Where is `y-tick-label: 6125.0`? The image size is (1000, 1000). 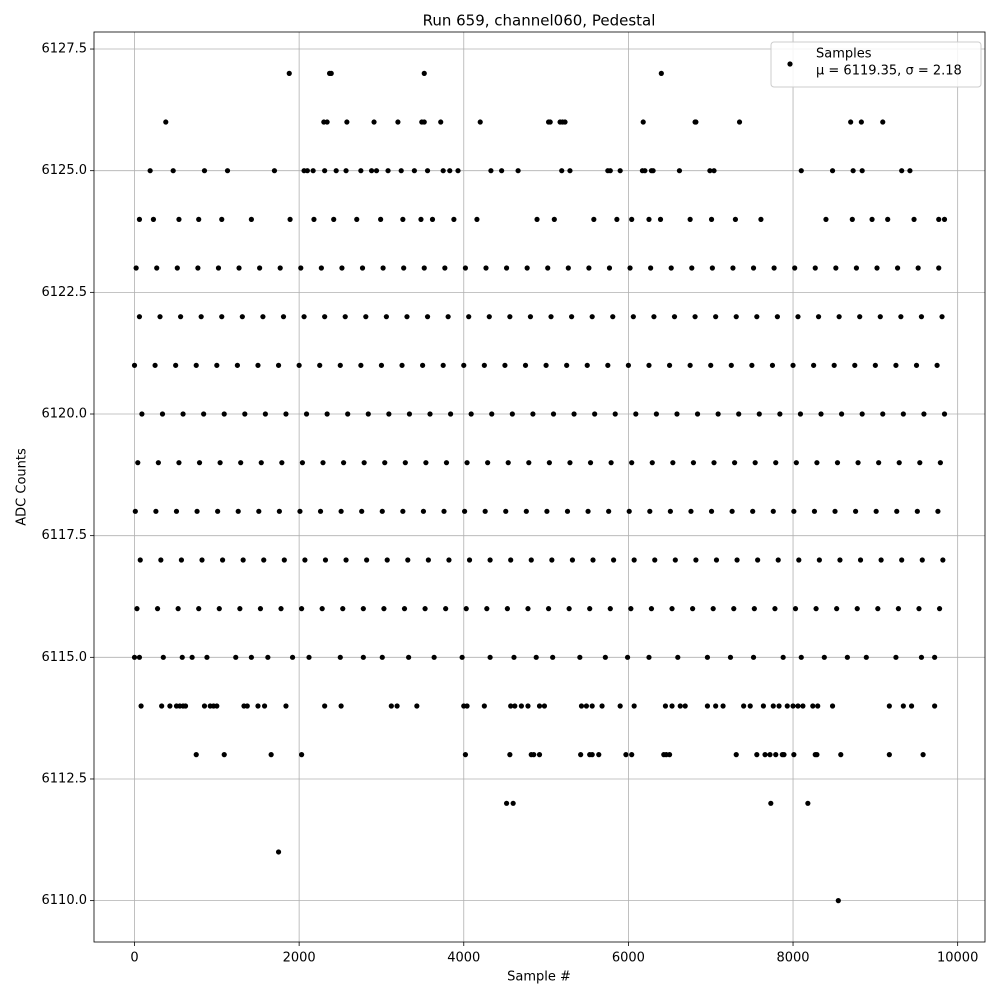 y-tick-label: 6125.0 is located at coordinates (65, 170).